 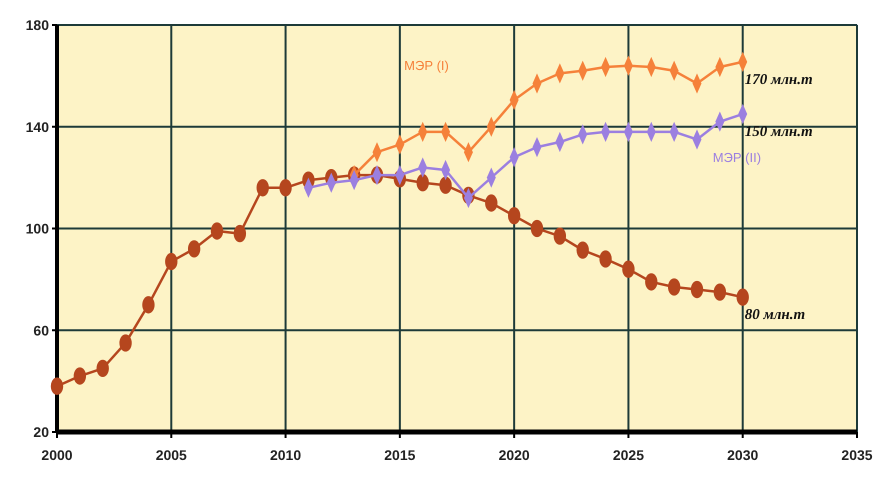 I want to click on annotation: 170 млн.т, so click(x=778, y=80).